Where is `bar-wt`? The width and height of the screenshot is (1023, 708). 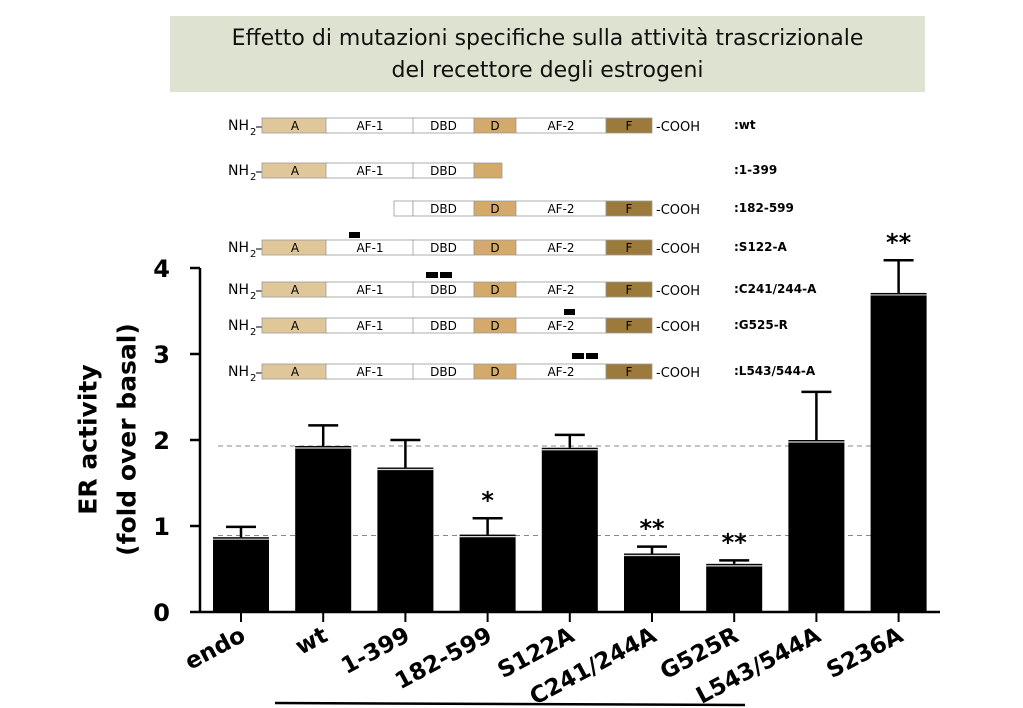
bar-wt is located at coordinates (323, 529).